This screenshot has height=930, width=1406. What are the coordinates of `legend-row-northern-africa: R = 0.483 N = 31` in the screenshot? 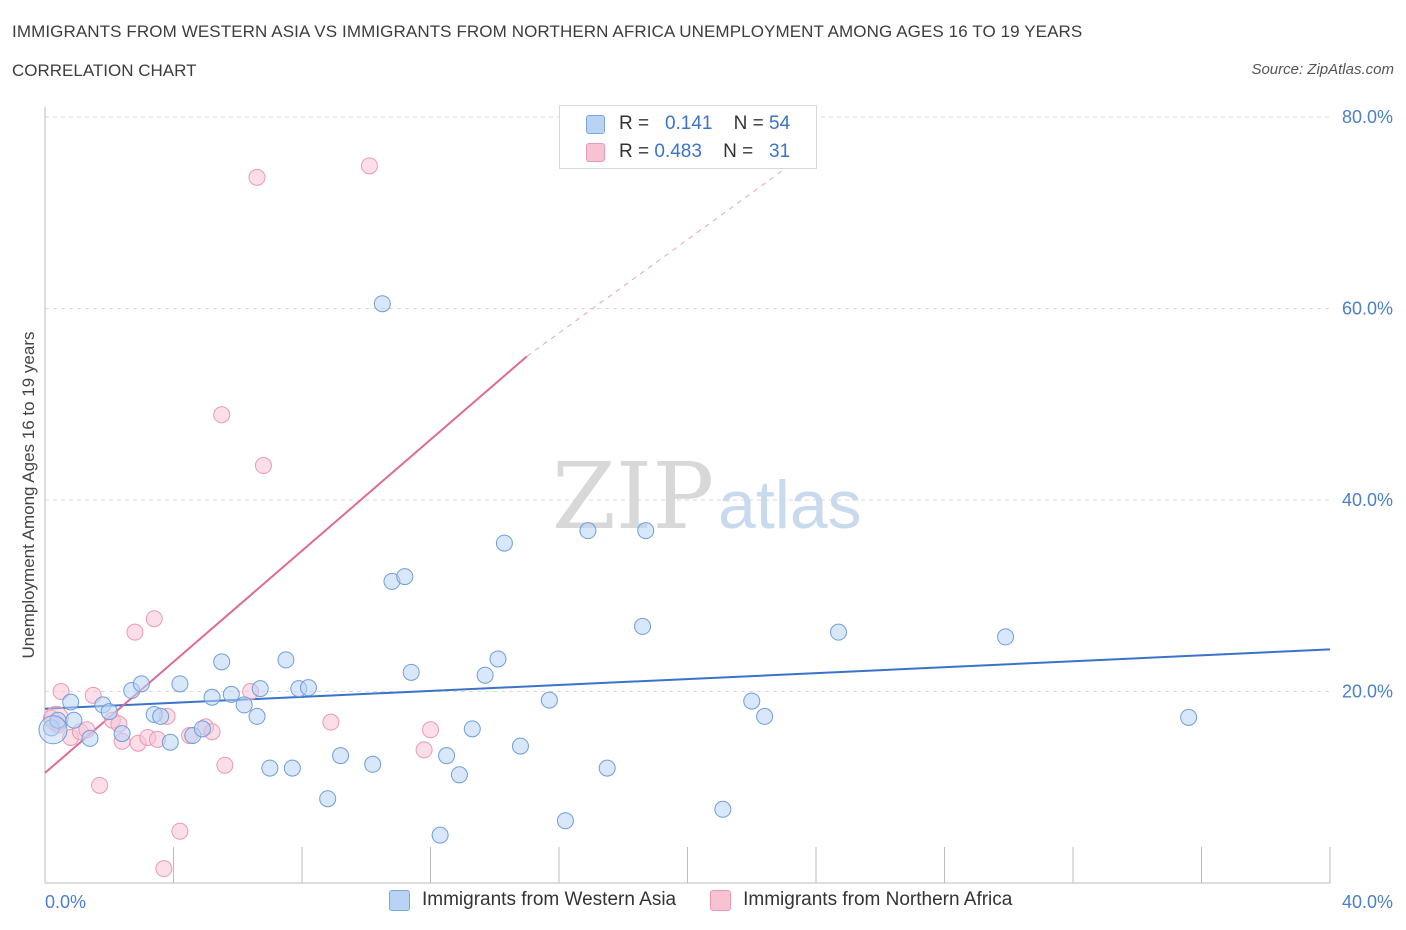 It's located at (675, 152).